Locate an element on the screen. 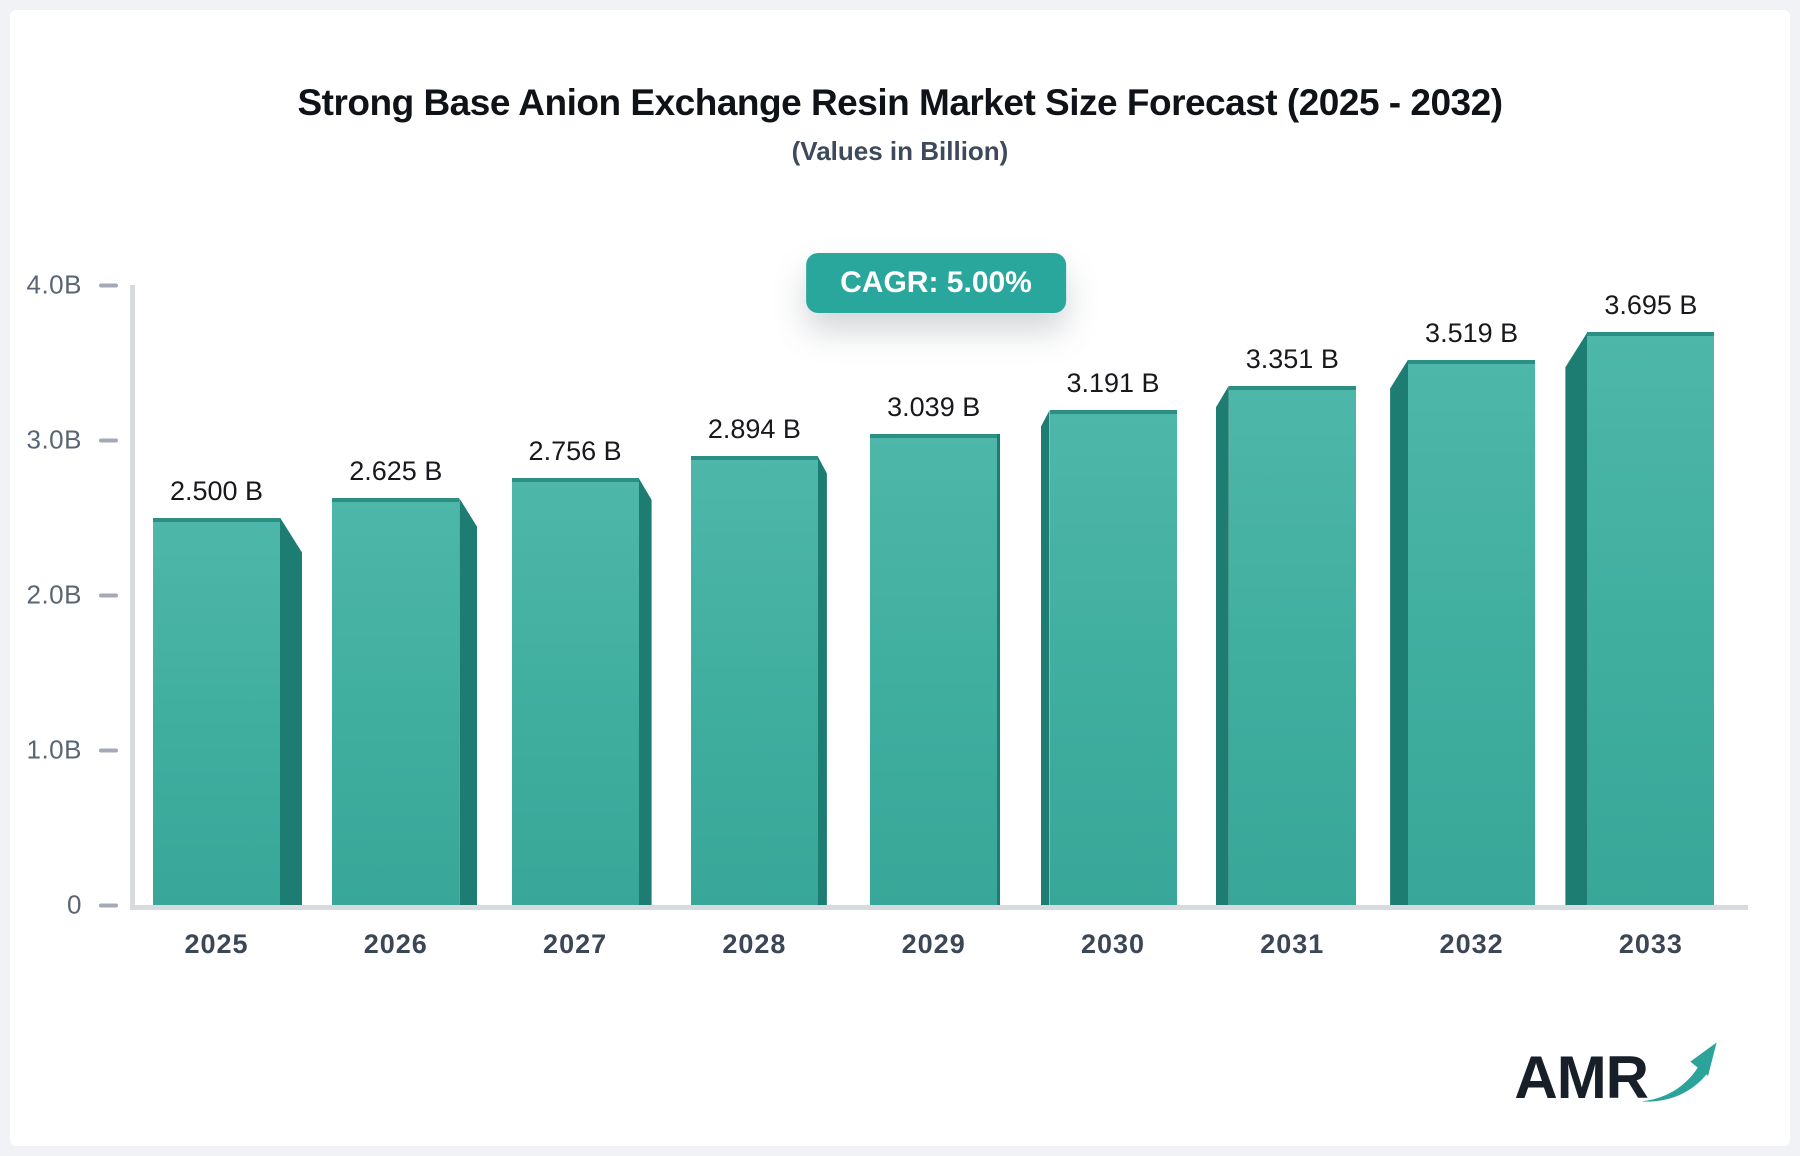 The width and height of the screenshot is (1800, 1156). bar-2030: 3.191 B is located at coordinates (1108, 636).